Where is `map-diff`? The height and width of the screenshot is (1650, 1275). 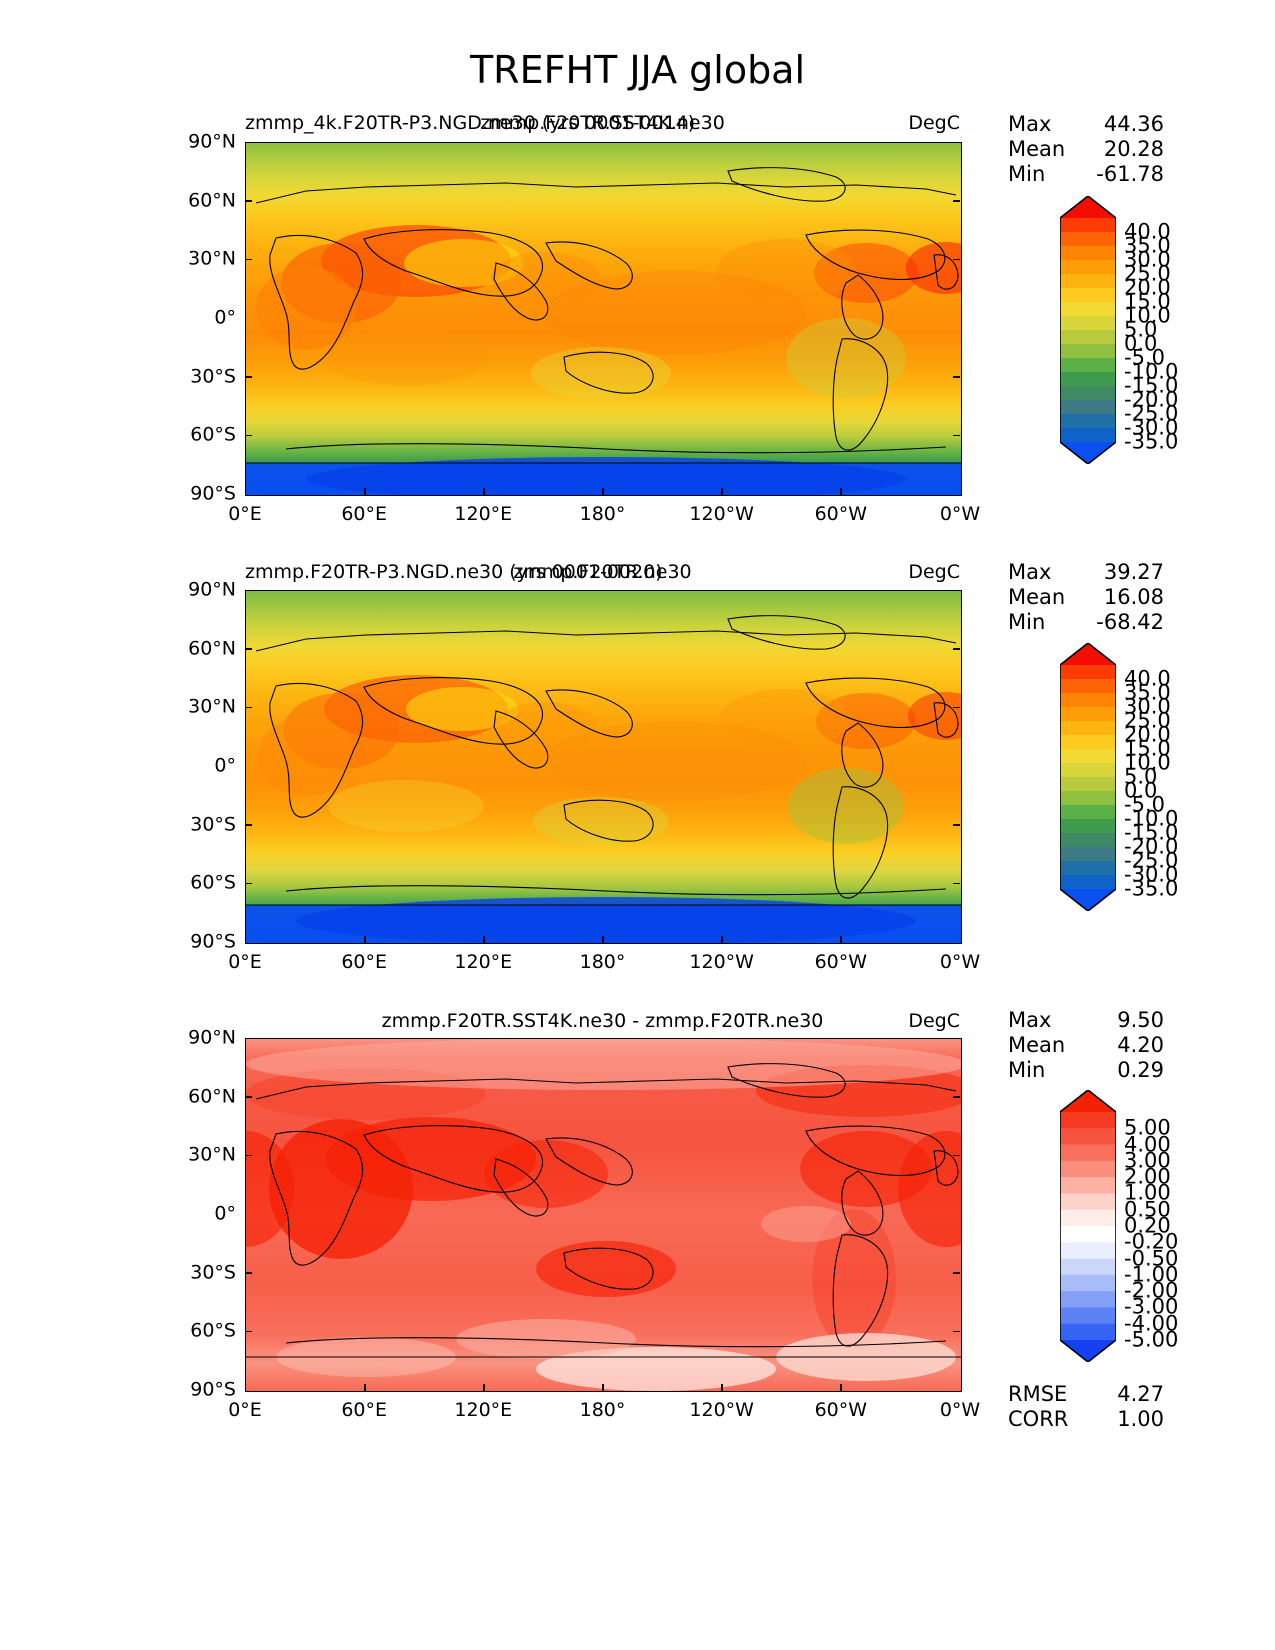 map-diff is located at coordinates (603, 1215).